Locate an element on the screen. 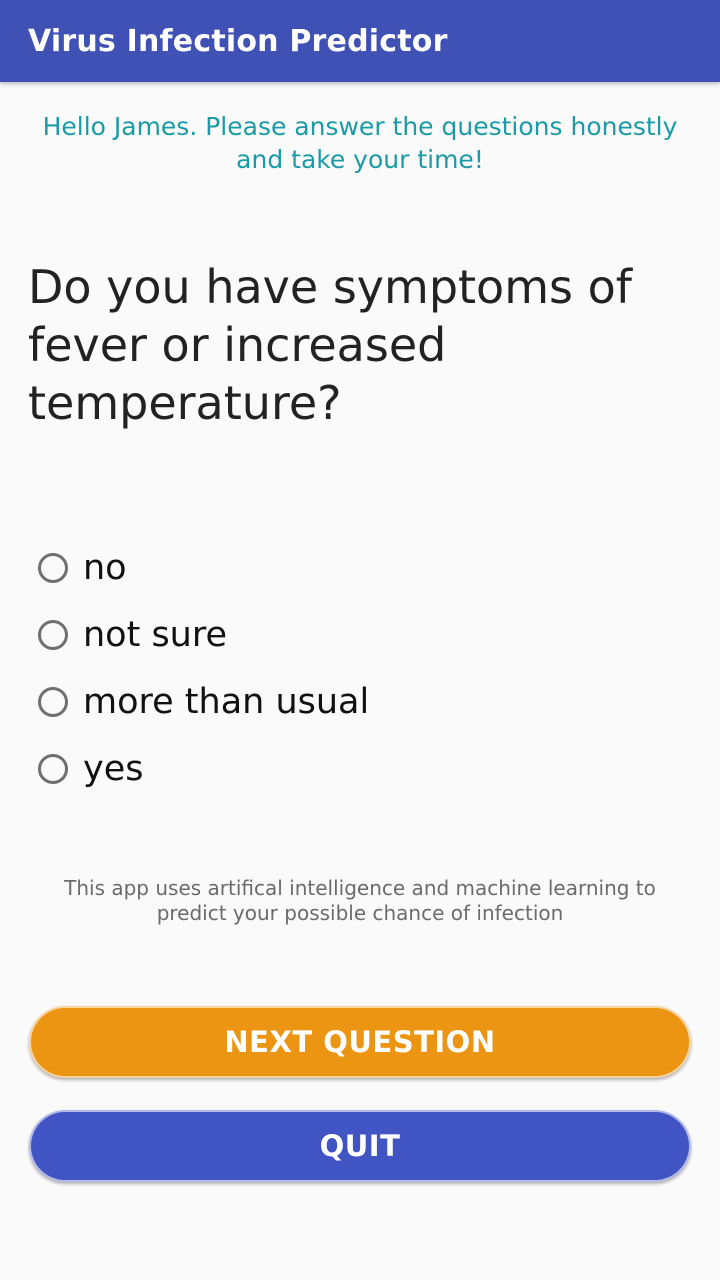  app-bar: Virus Infection Predictor is located at coordinates (360, 41).